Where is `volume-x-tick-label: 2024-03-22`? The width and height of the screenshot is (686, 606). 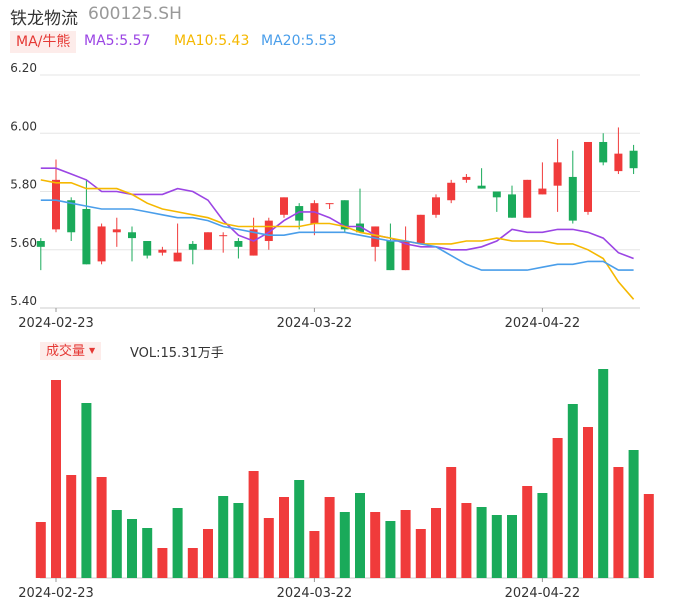
volume-x-tick-label: 2024-03-22 is located at coordinates (315, 593).